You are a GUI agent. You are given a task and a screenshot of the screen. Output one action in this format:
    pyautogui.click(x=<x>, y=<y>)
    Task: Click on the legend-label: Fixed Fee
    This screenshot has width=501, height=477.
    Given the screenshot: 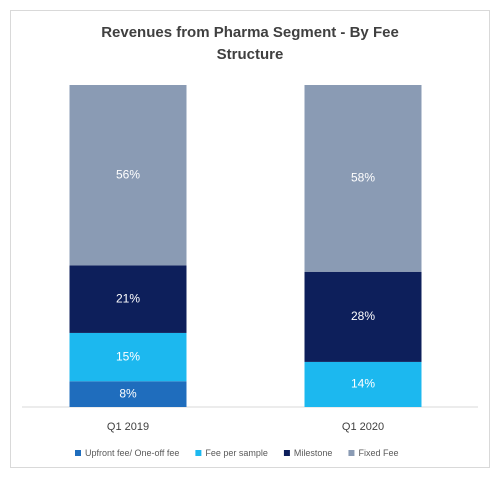 What is the action you would take?
    pyautogui.click(x=378, y=453)
    